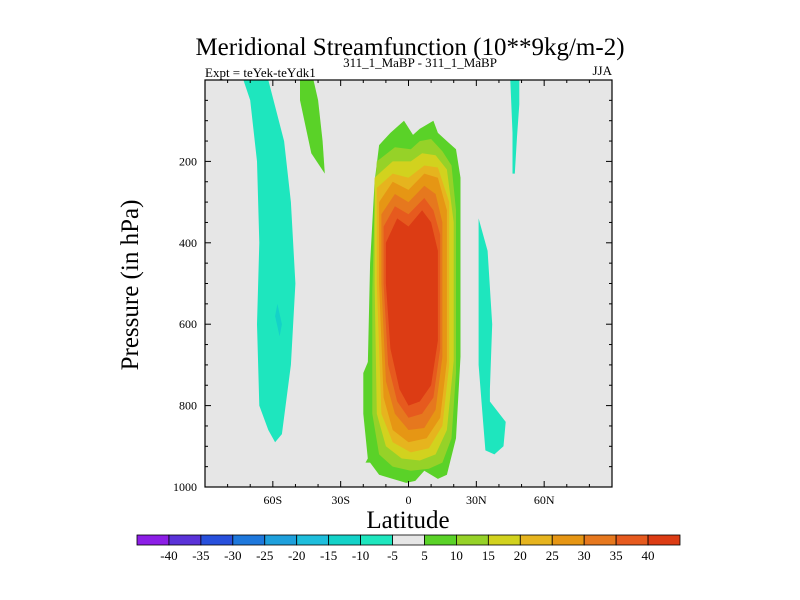  What do you see at coordinates (264, 555) in the screenshot?
I see `colorbar-label: -25` at bounding box center [264, 555].